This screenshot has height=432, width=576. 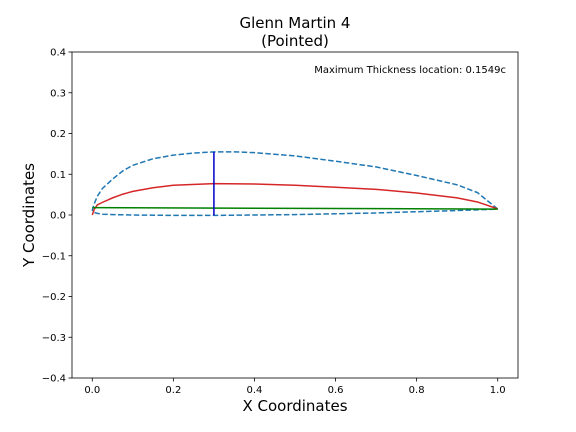 What do you see at coordinates (336, 390) in the screenshot?
I see `x-tick-label-3: 0.6` at bounding box center [336, 390].